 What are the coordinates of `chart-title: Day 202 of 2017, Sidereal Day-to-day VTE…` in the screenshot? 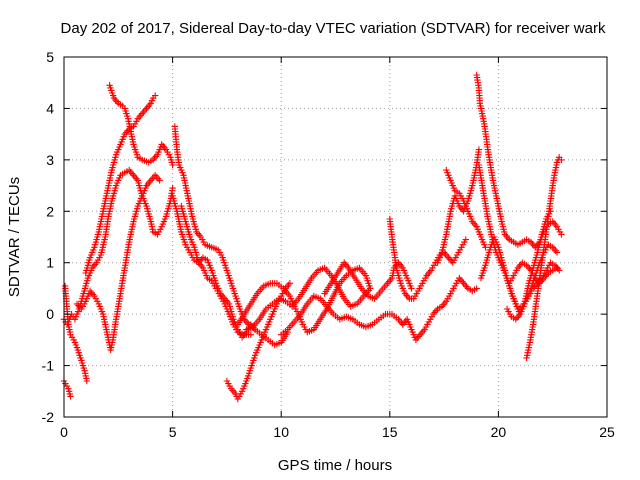 It's located at (333, 28).